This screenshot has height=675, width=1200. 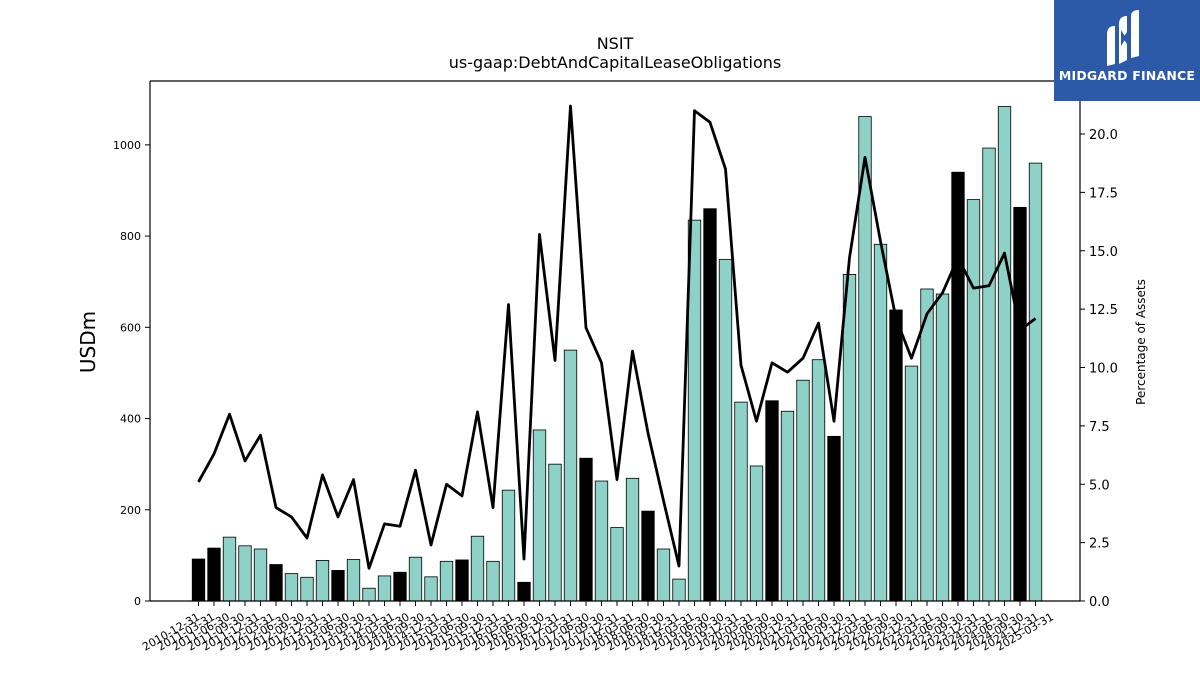 I want to click on y2-tick-label-10.0: 10.0, so click(x=1103, y=369).